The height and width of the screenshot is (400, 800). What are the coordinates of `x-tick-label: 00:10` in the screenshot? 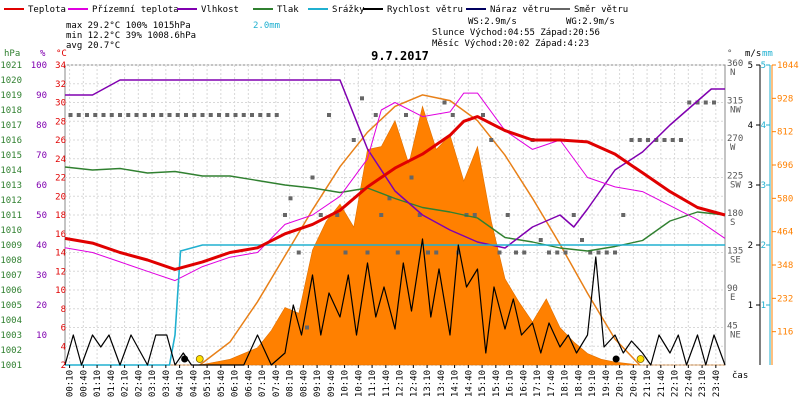 It's located at (71, 383).